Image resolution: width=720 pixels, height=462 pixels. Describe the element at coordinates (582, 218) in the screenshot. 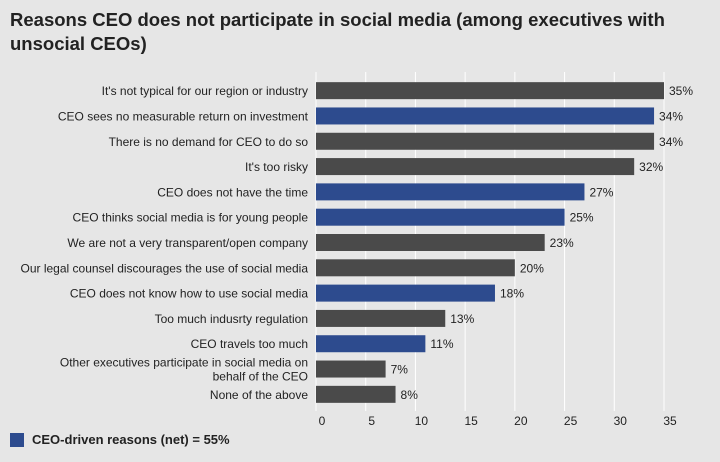

I see `value-label-5: 25%` at that location.